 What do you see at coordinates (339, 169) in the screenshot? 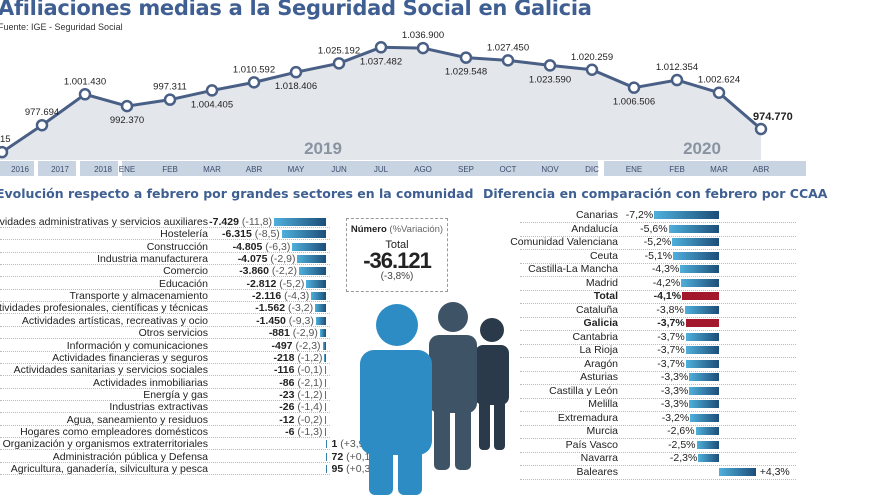
I see `x-tick-label: JUN` at bounding box center [339, 169].